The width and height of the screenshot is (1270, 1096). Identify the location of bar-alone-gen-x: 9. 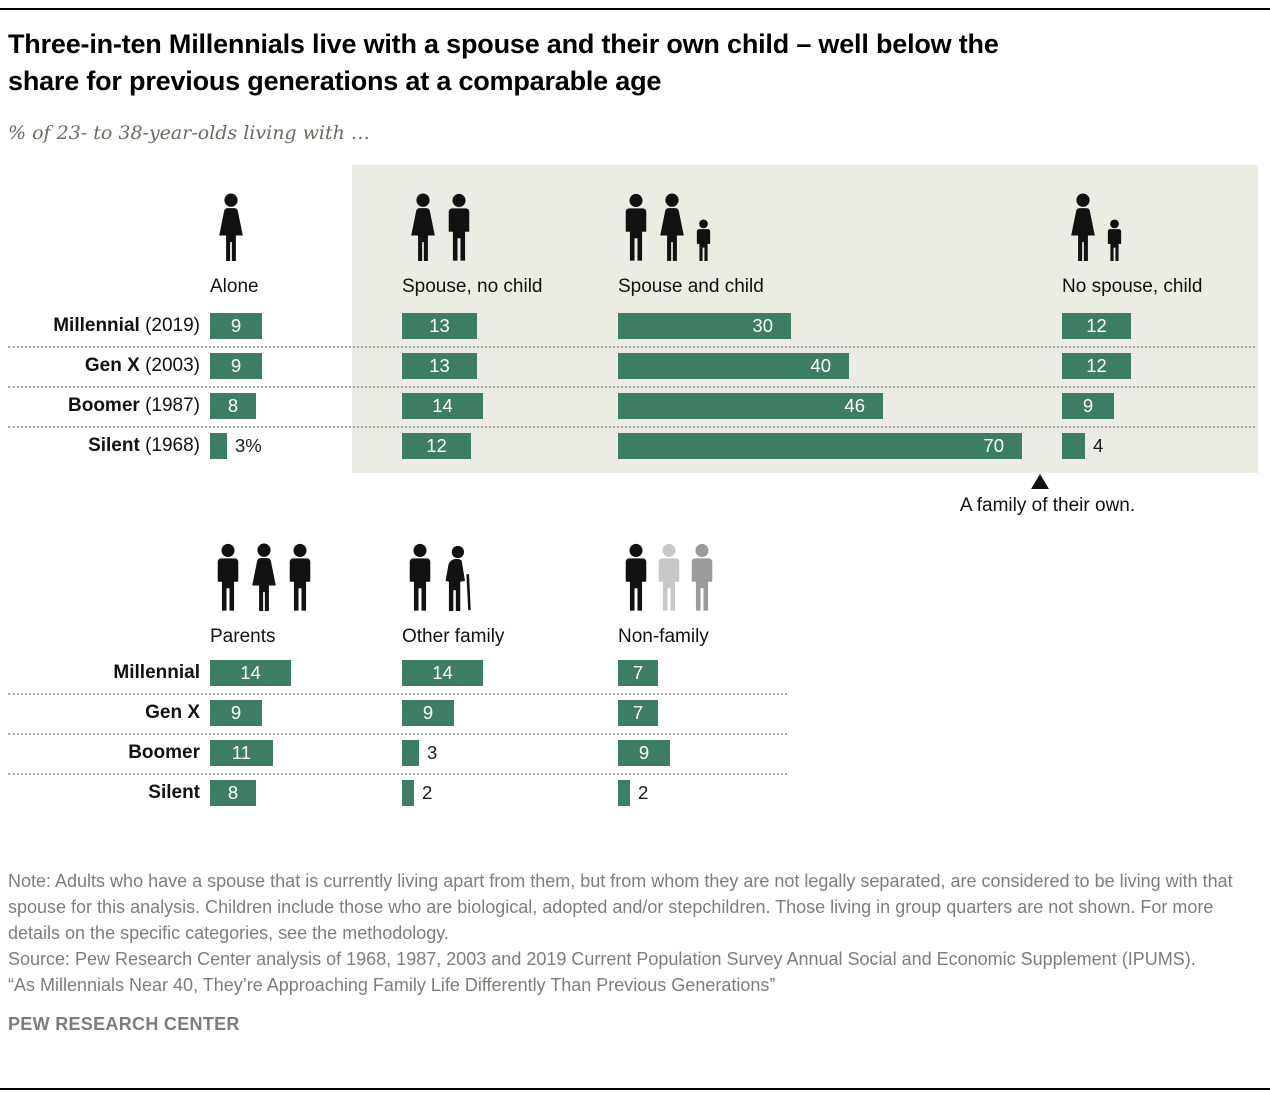
(236, 366).